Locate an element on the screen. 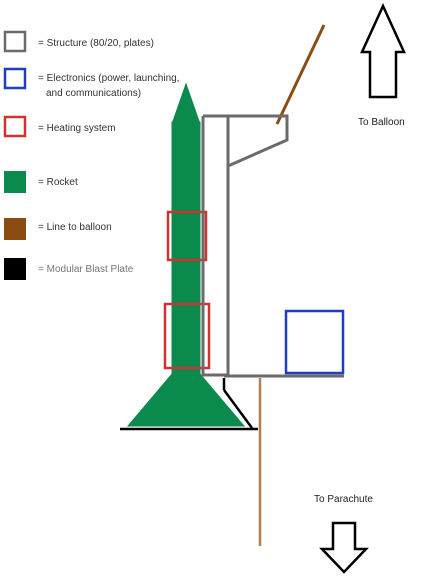 Image resolution: width=422 pixels, height=582 pixels. legend-label-balloon-line: = Line to balloon is located at coordinates (75, 227).